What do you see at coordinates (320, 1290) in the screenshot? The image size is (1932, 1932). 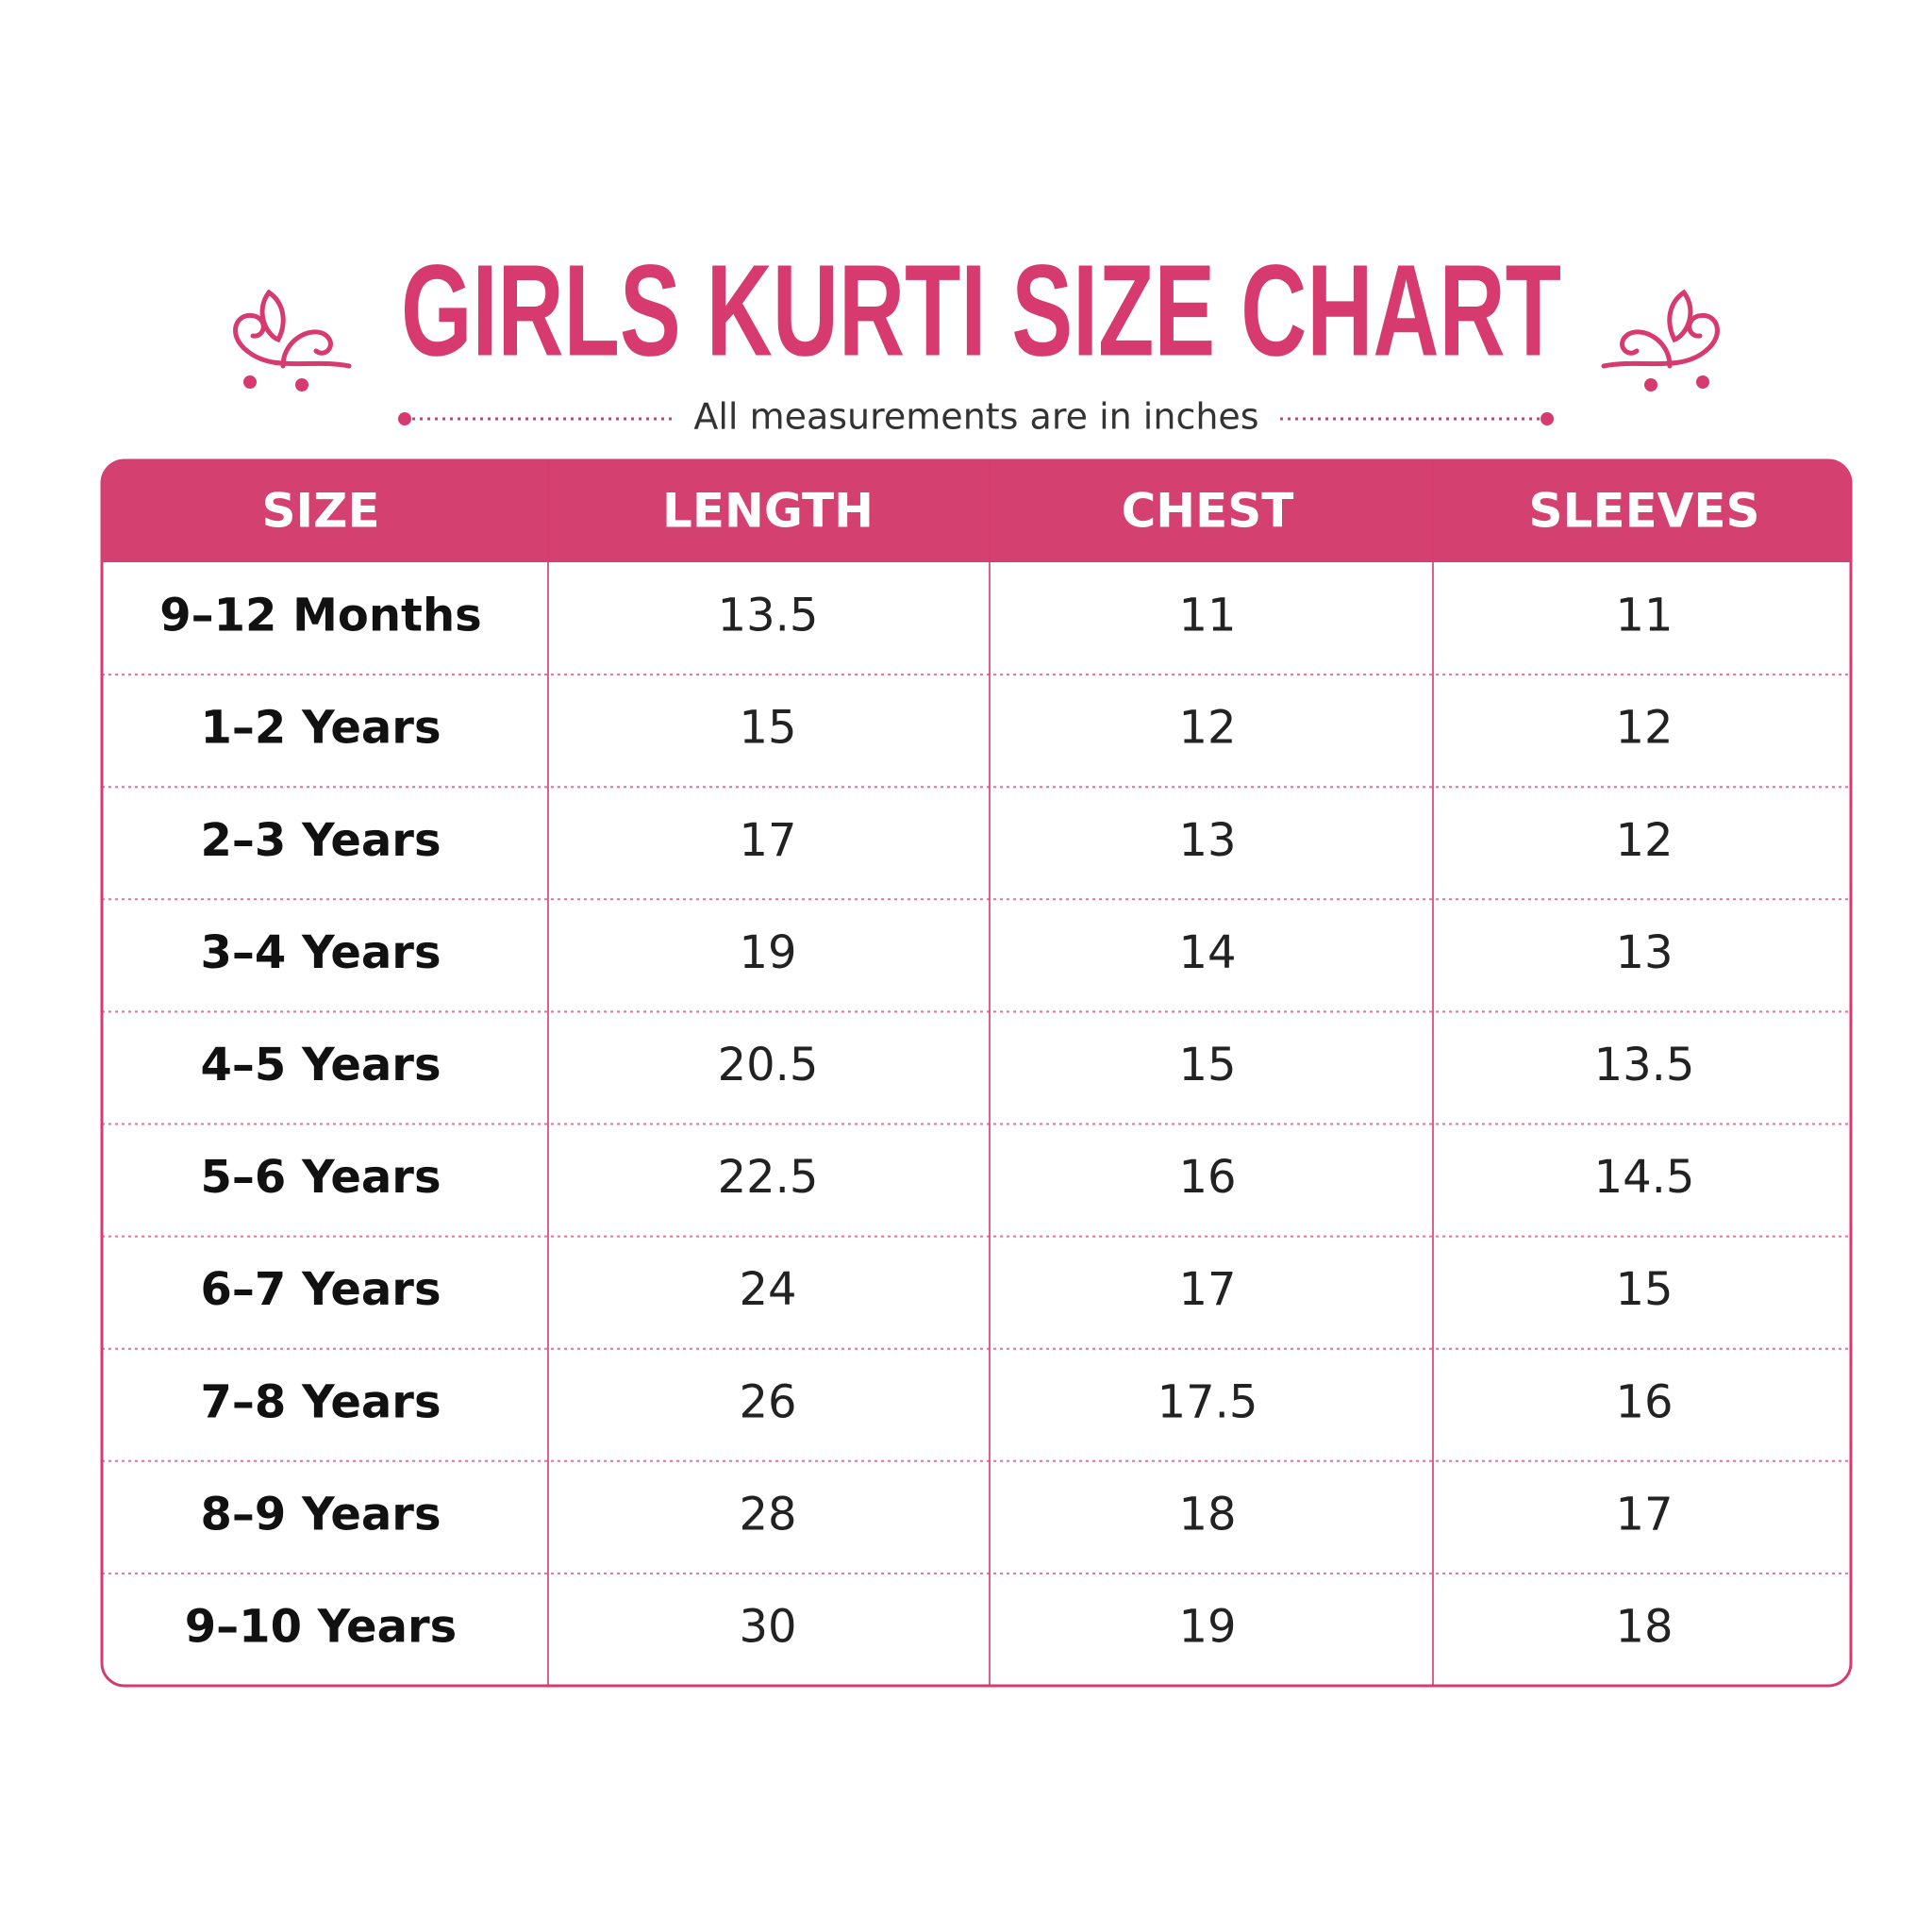 I see `size-label: 6–7 Years` at bounding box center [320, 1290].